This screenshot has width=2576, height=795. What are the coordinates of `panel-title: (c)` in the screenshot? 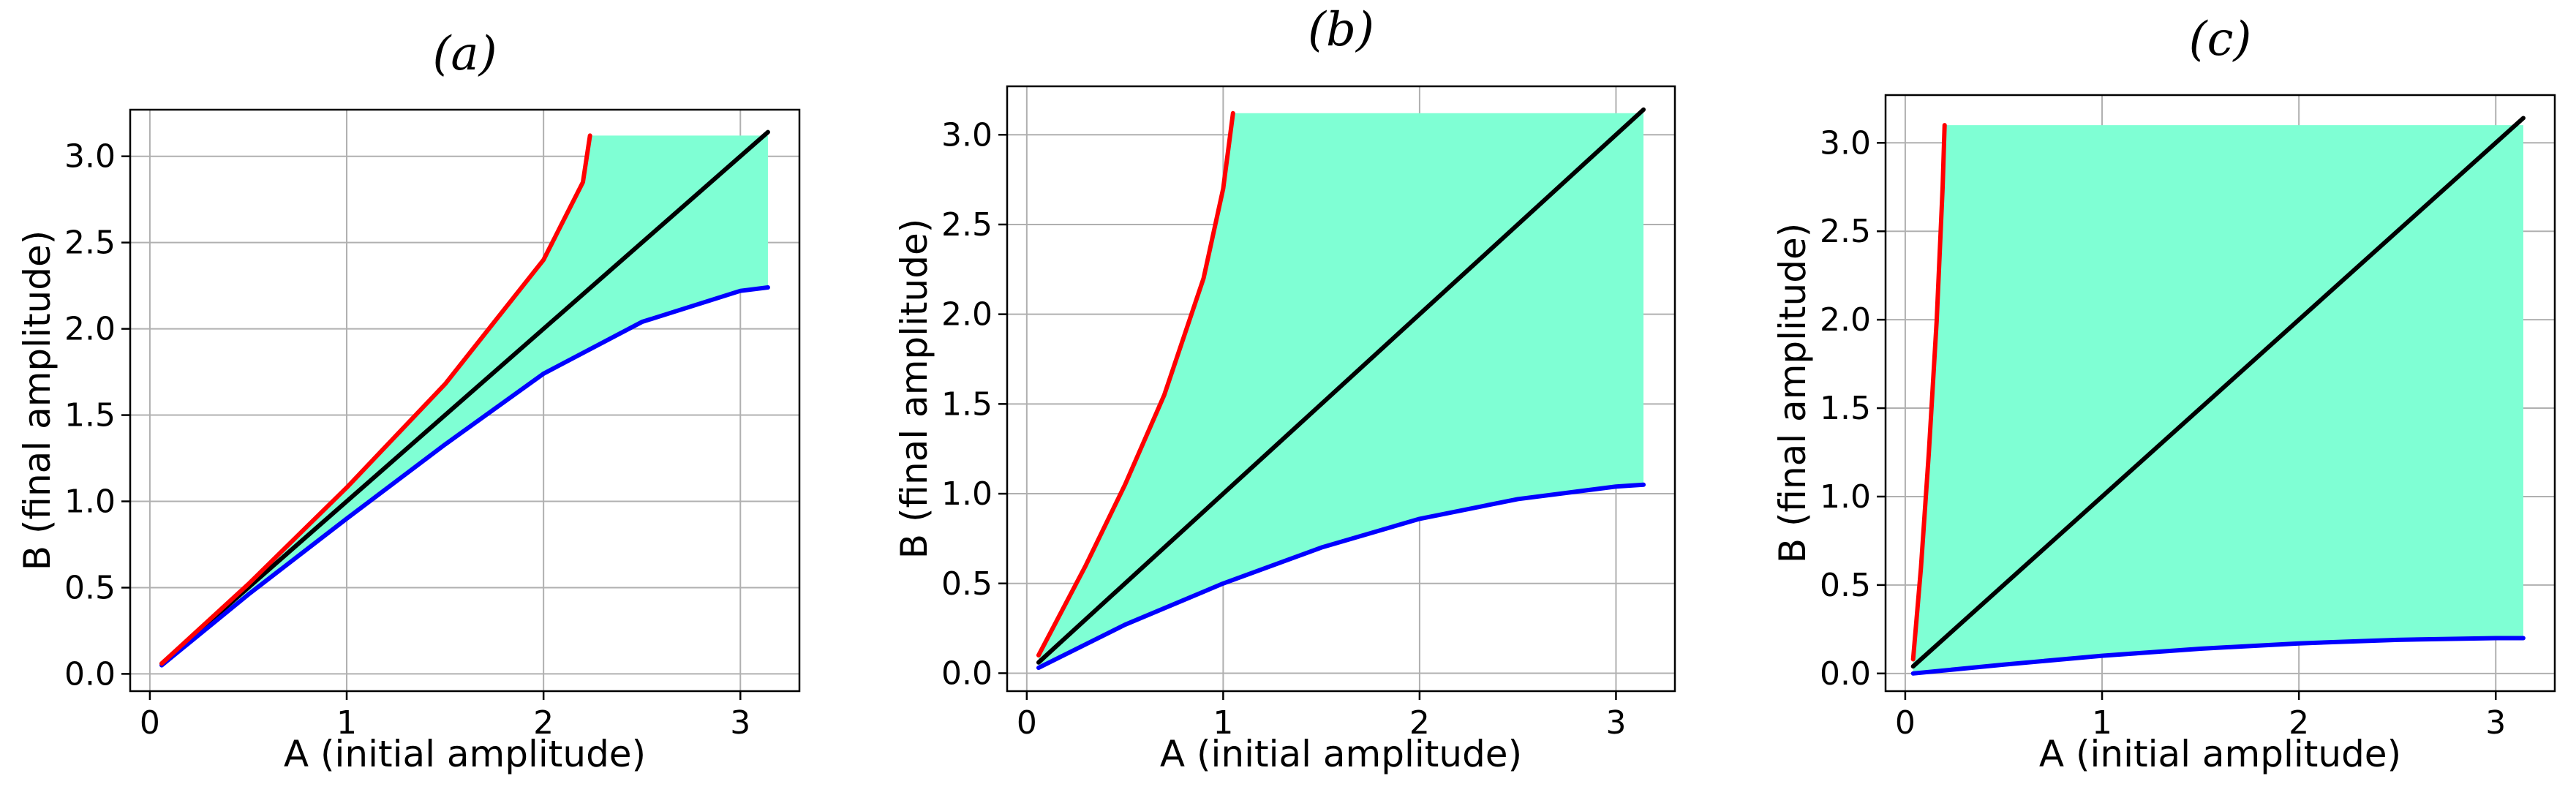 It's located at (2220, 39).